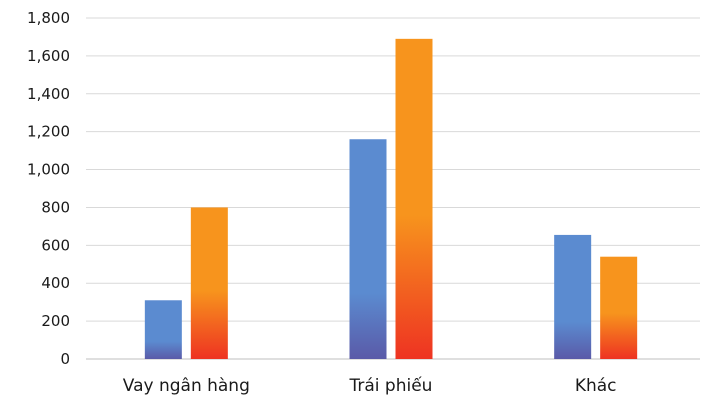  I want to click on x-category-label: Khác, so click(596, 386).